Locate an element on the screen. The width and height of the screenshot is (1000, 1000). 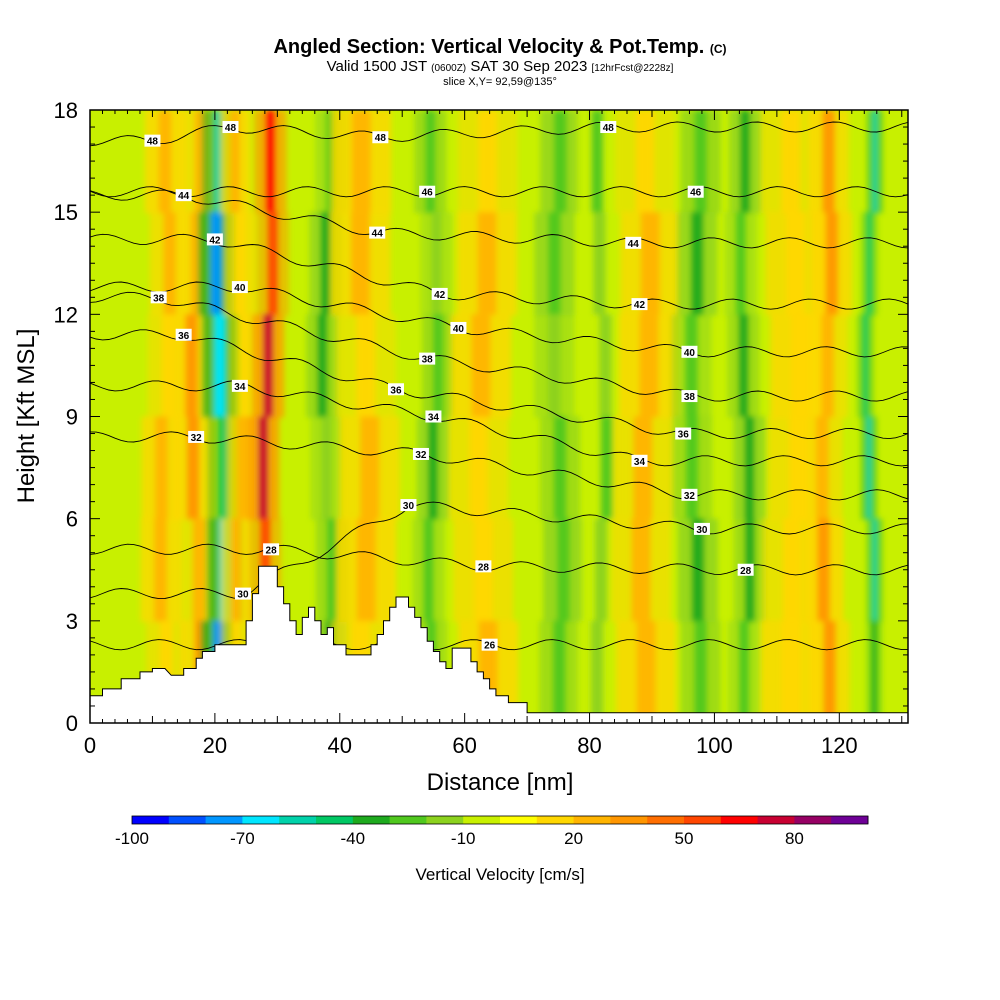
contour-label: 34 is located at coordinates (239, 386).